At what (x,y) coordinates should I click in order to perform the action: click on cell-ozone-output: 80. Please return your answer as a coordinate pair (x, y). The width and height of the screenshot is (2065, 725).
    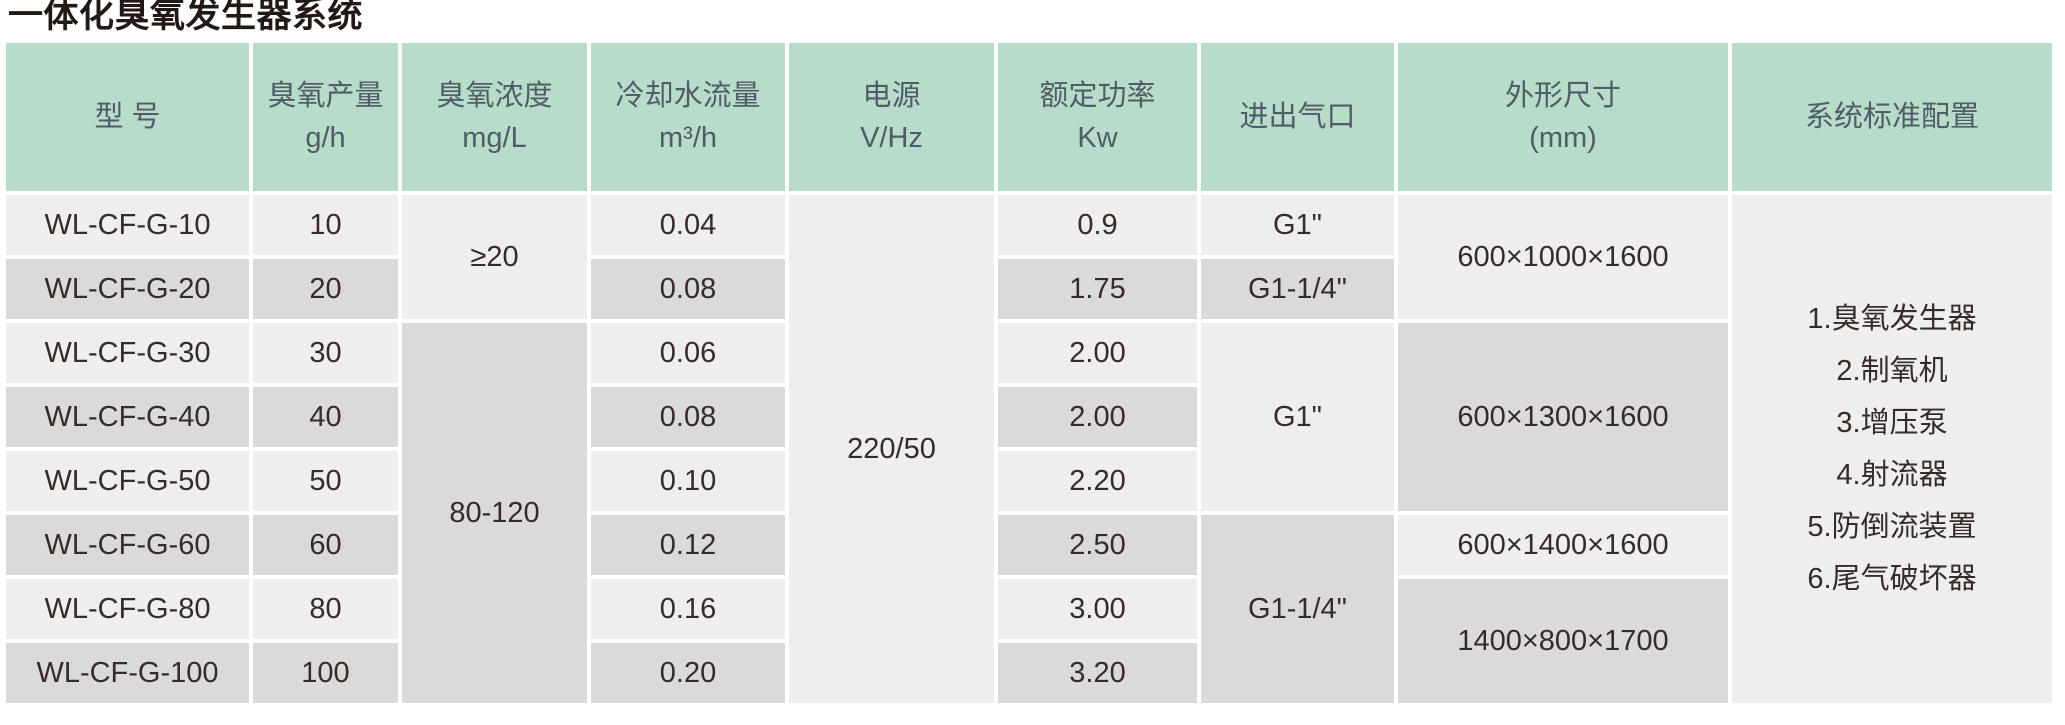
    Looking at the image, I should click on (325, 609).